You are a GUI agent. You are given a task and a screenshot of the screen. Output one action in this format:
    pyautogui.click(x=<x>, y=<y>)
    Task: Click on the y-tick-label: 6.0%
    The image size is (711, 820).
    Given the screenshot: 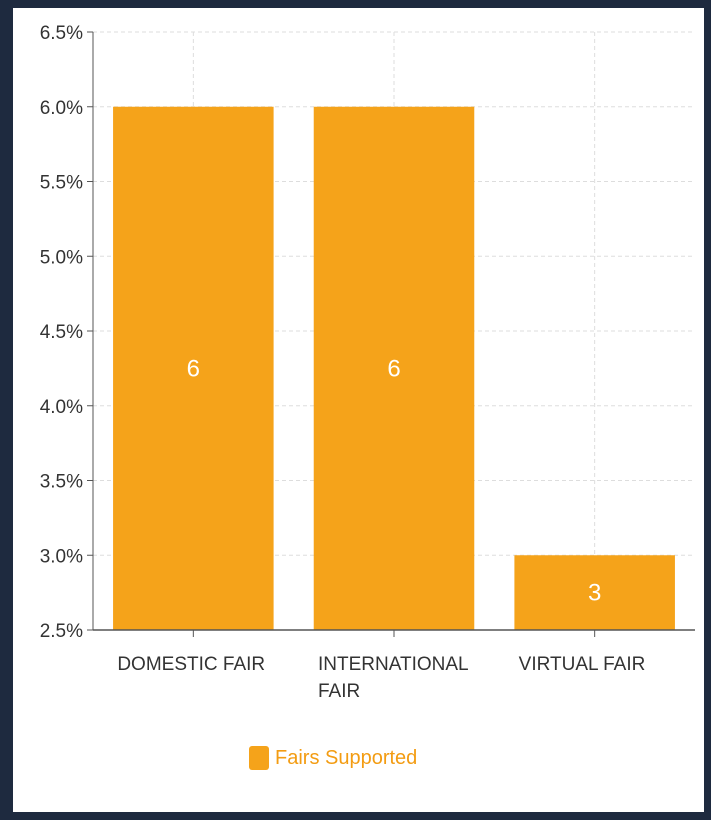 What is the action you would take?
    pyautogui.click(x=61, y=108)
    